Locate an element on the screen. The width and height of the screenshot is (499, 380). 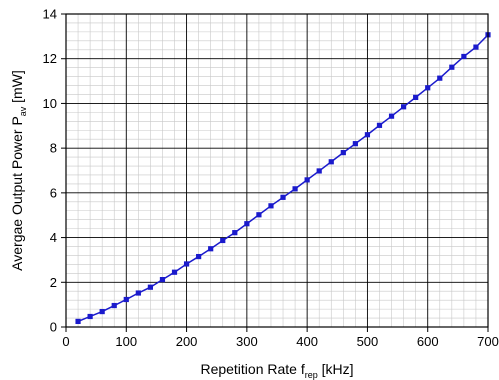
x-tick-label: 400 is located at coordinates (307, 341).